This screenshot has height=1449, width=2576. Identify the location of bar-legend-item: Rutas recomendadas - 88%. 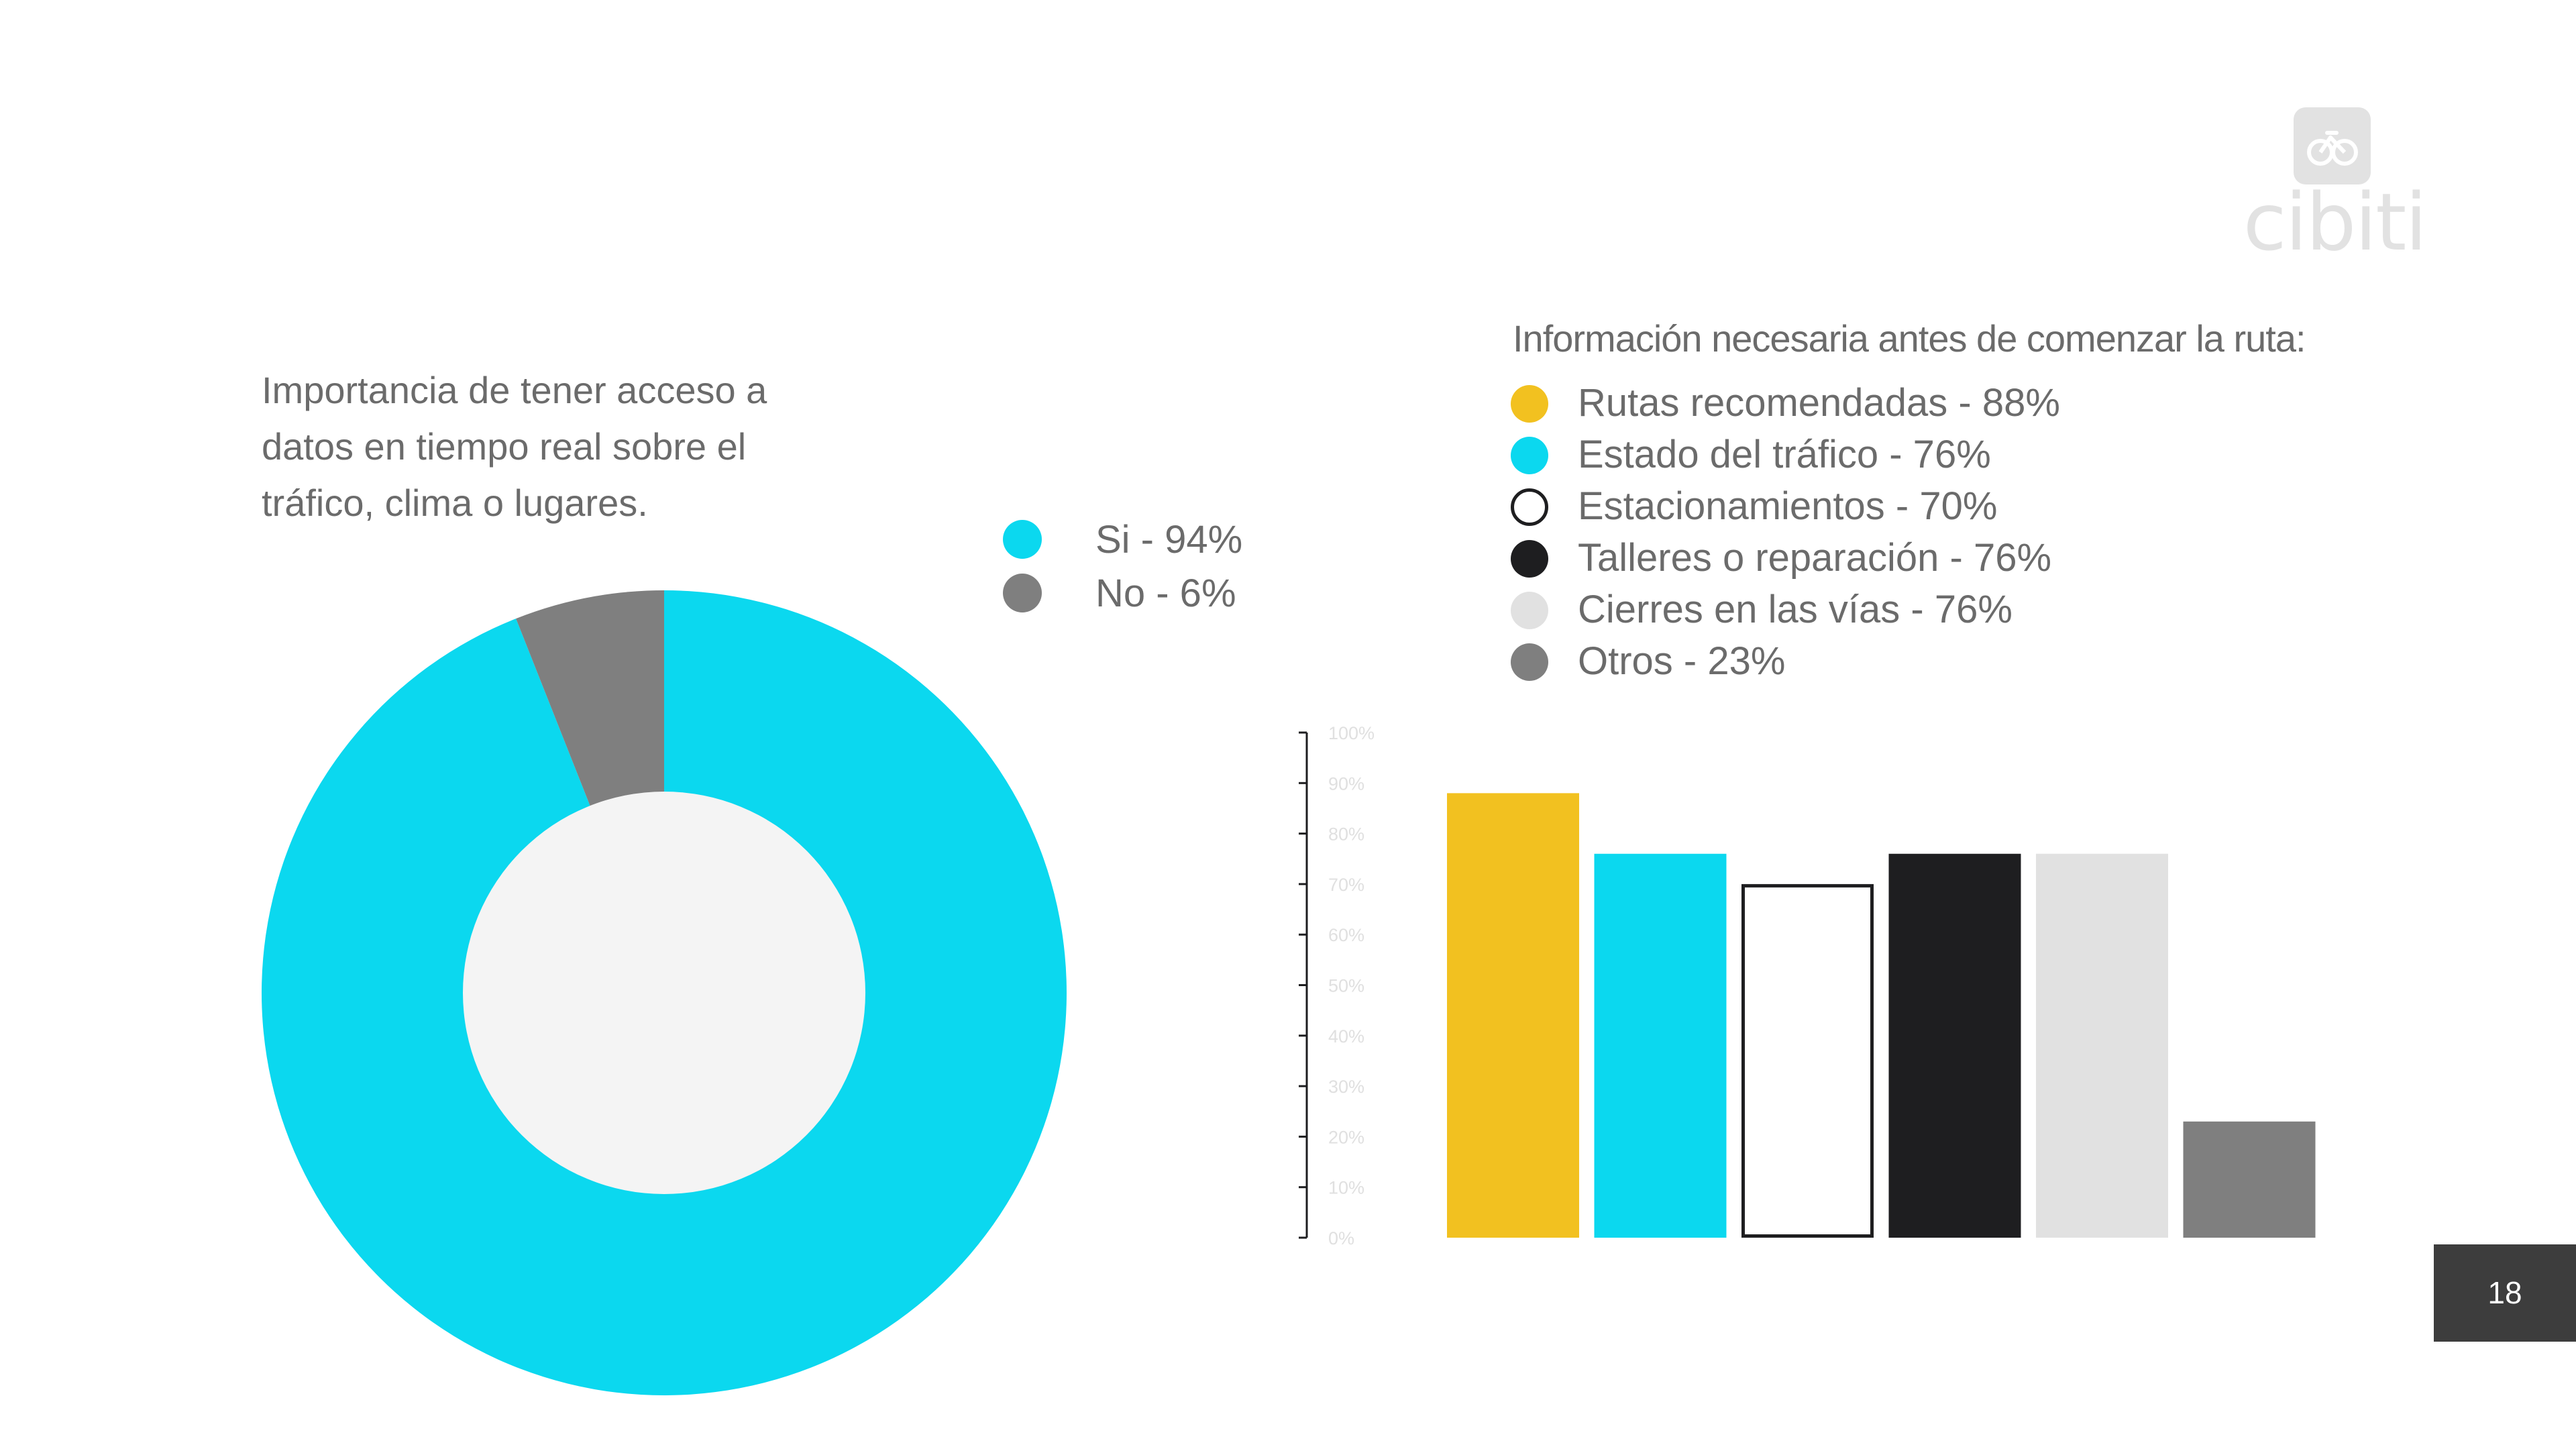
(1913, 403).